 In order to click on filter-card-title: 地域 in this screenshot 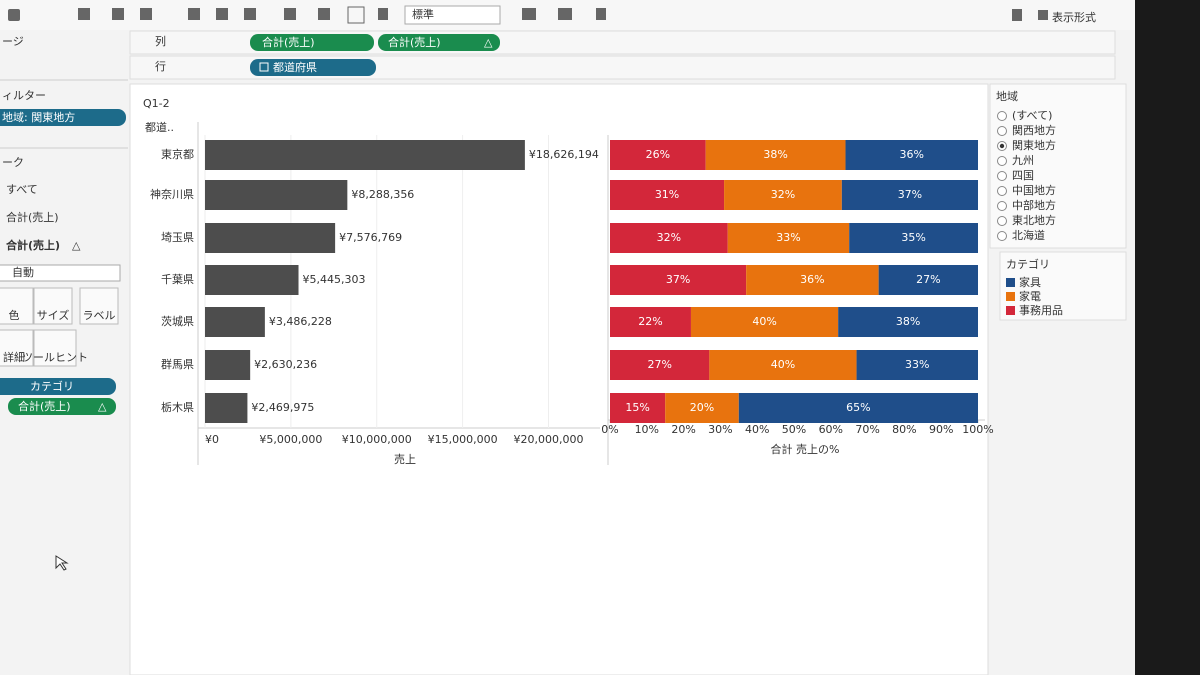, I will do `click(1007, 96)`.